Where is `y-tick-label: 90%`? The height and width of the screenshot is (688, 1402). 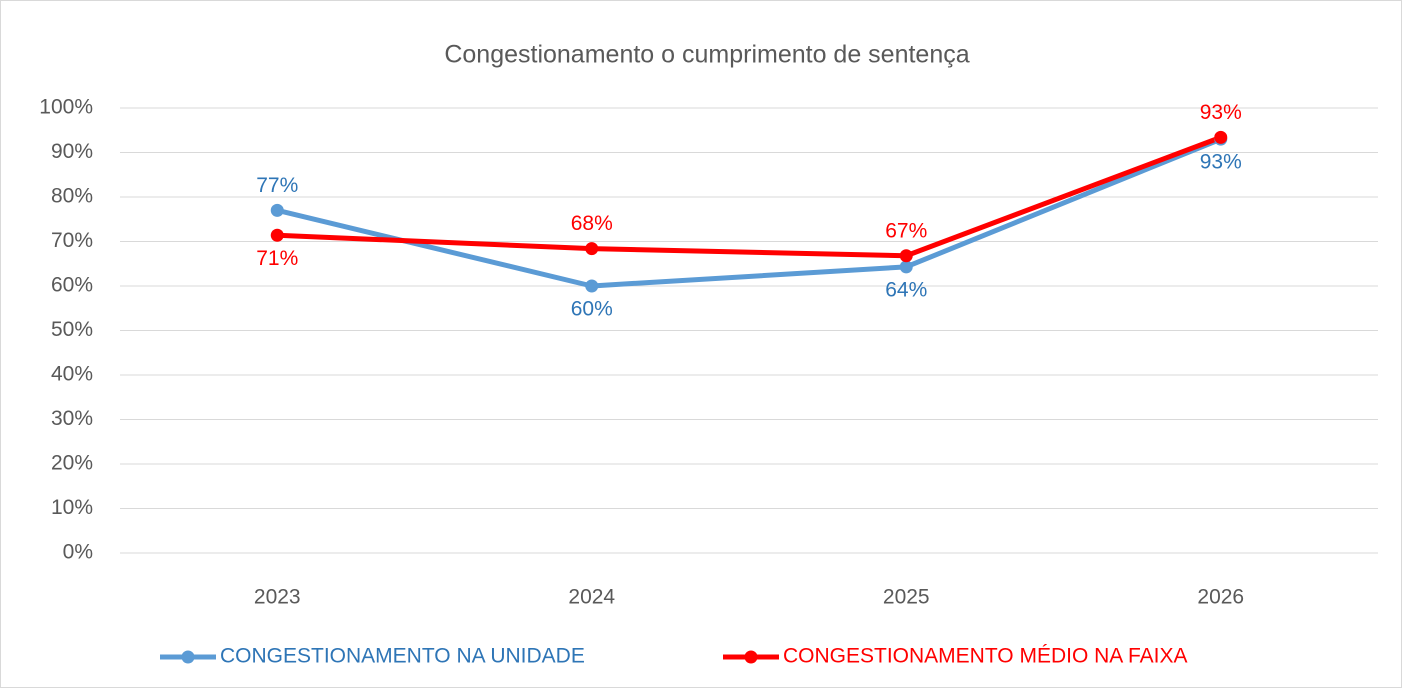
y-tick-label: 90% is located at coordinates (72, 151).